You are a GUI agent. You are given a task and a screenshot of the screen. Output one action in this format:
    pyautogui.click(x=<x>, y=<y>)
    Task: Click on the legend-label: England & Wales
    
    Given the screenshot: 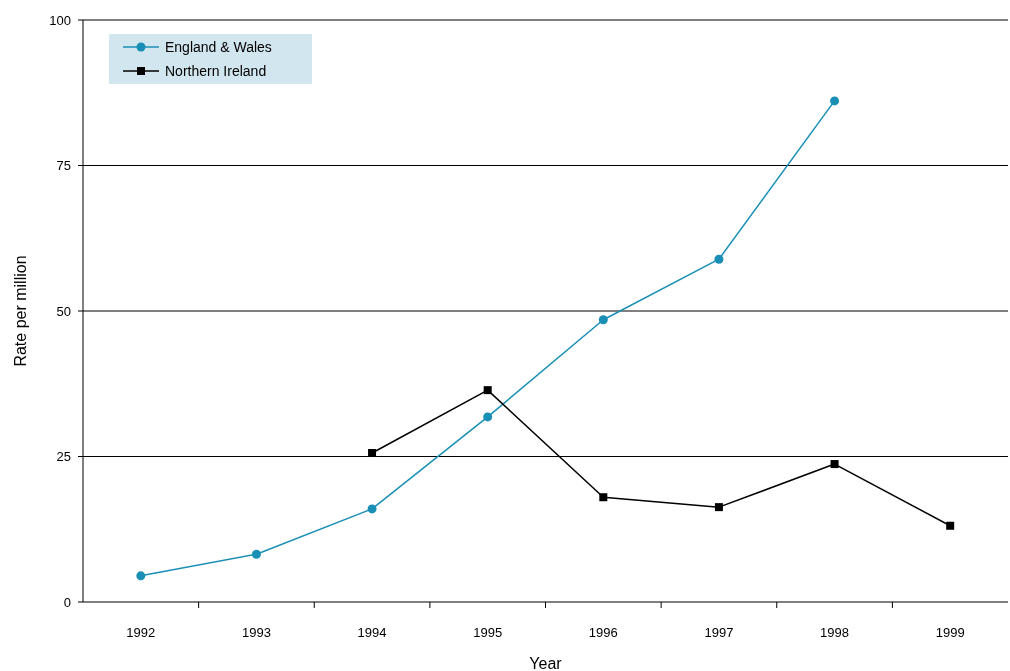 What is the action you would take?
    pyautogui.click(x=218, y=46)
    